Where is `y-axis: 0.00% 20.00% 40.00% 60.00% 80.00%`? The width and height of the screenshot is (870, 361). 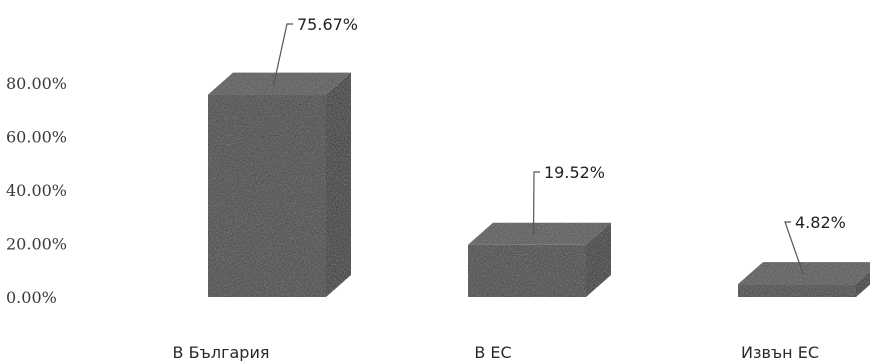
y-axis: 0.00% 20.00% 40.00% 60.00% 80.00% is located at coordinates (36, 190).